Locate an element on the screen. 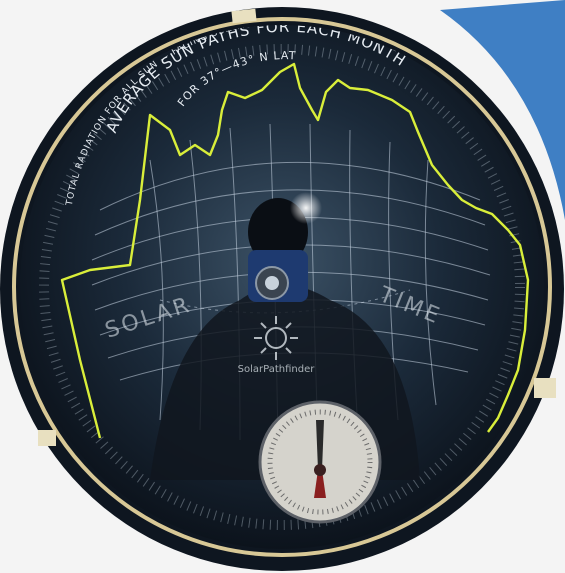 The image size is (565, 573). bubble-level-icon is located at coordinates (272, 283).